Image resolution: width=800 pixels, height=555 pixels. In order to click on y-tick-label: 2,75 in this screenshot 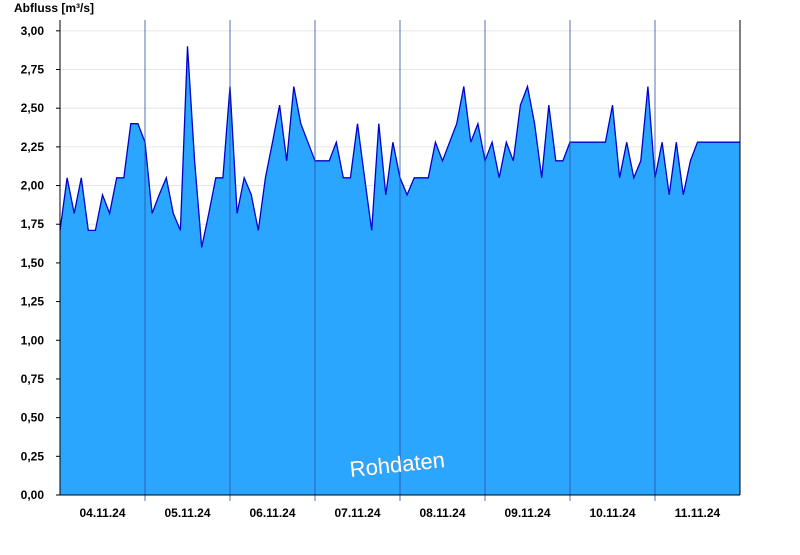, I will do `click(33, 70)`.